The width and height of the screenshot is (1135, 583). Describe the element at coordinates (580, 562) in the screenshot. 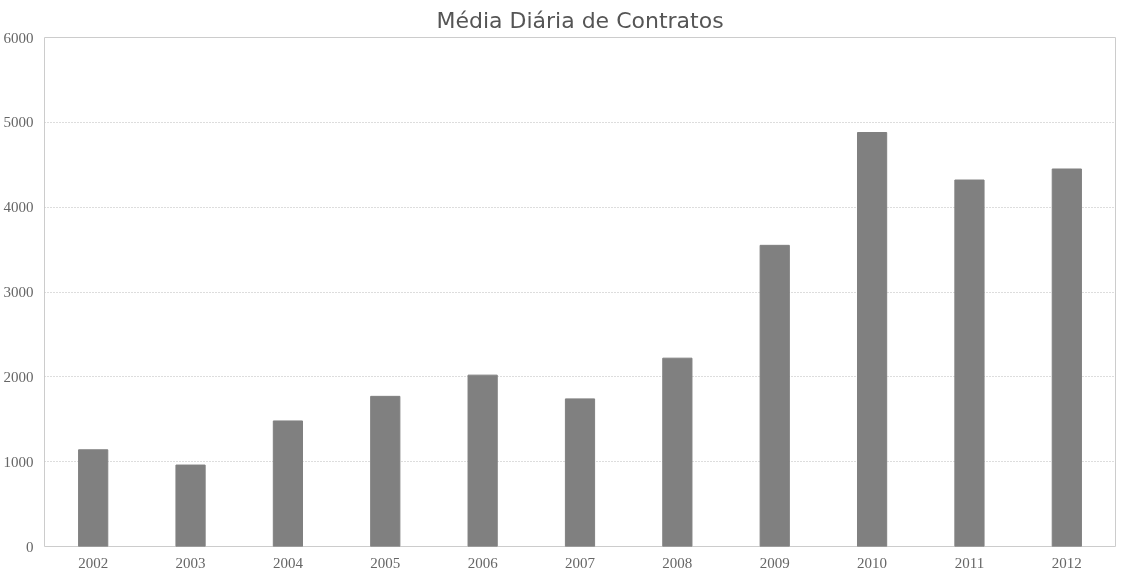

I see `x-tick-label: 2007` at that location.